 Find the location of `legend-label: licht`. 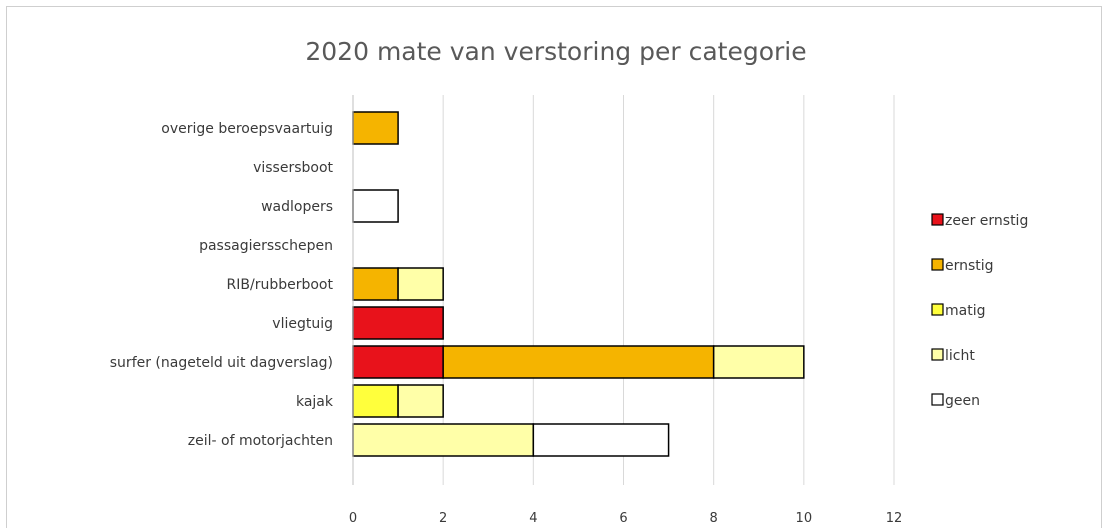

legend-label: licht is located at coordinates (960, 356).